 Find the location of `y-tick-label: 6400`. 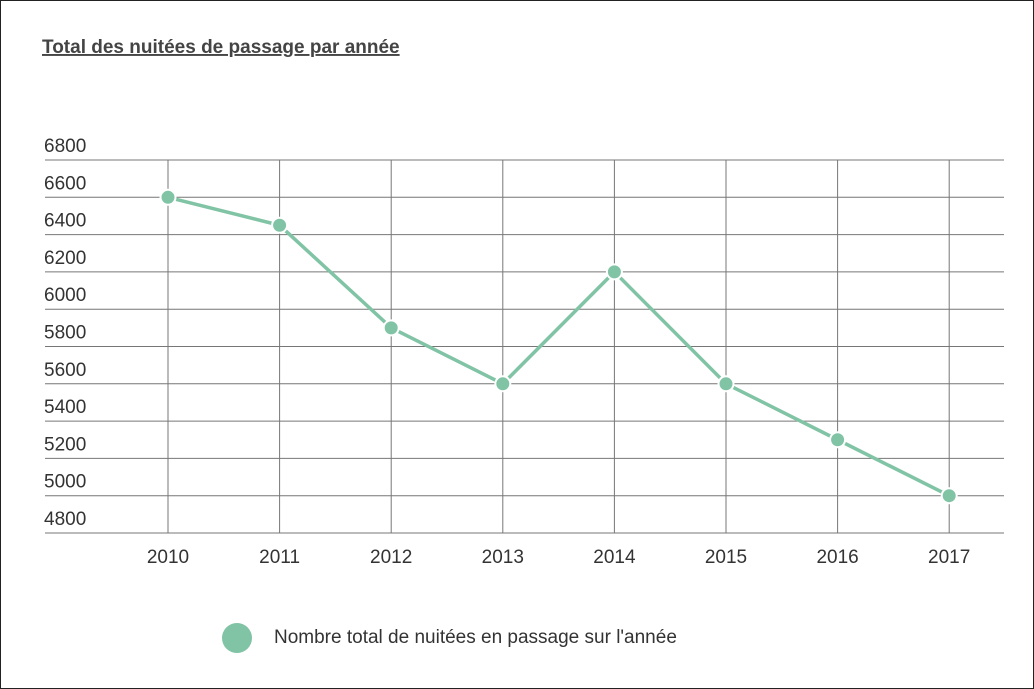

y-tick-label: 6400 is located at coordinates (65, 221).